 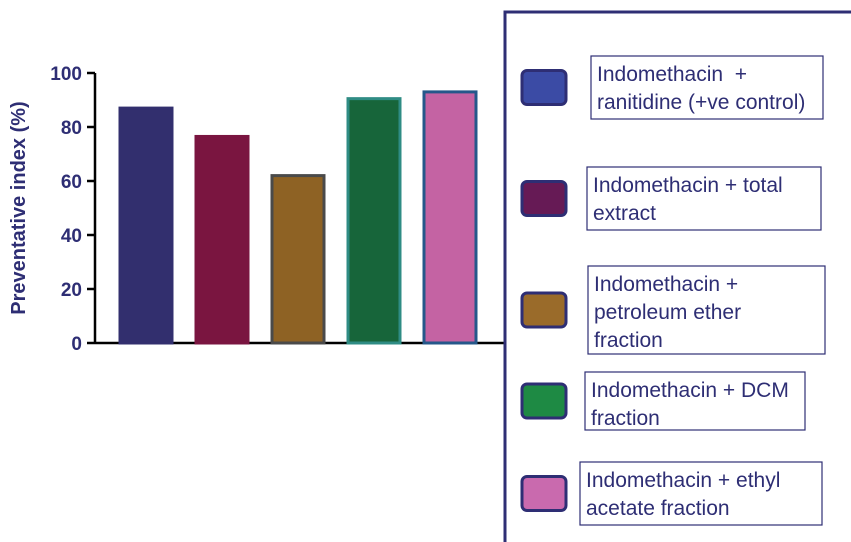 I want to click on y-tick-label: 20, so click(x=71, y=290).